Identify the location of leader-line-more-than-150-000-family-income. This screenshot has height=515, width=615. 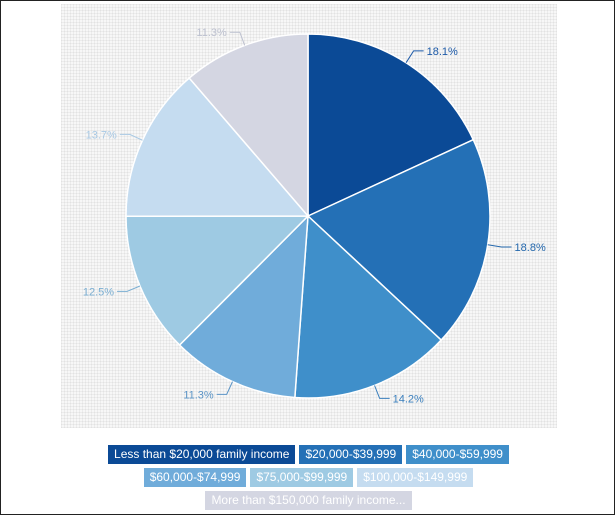
(237, 38).